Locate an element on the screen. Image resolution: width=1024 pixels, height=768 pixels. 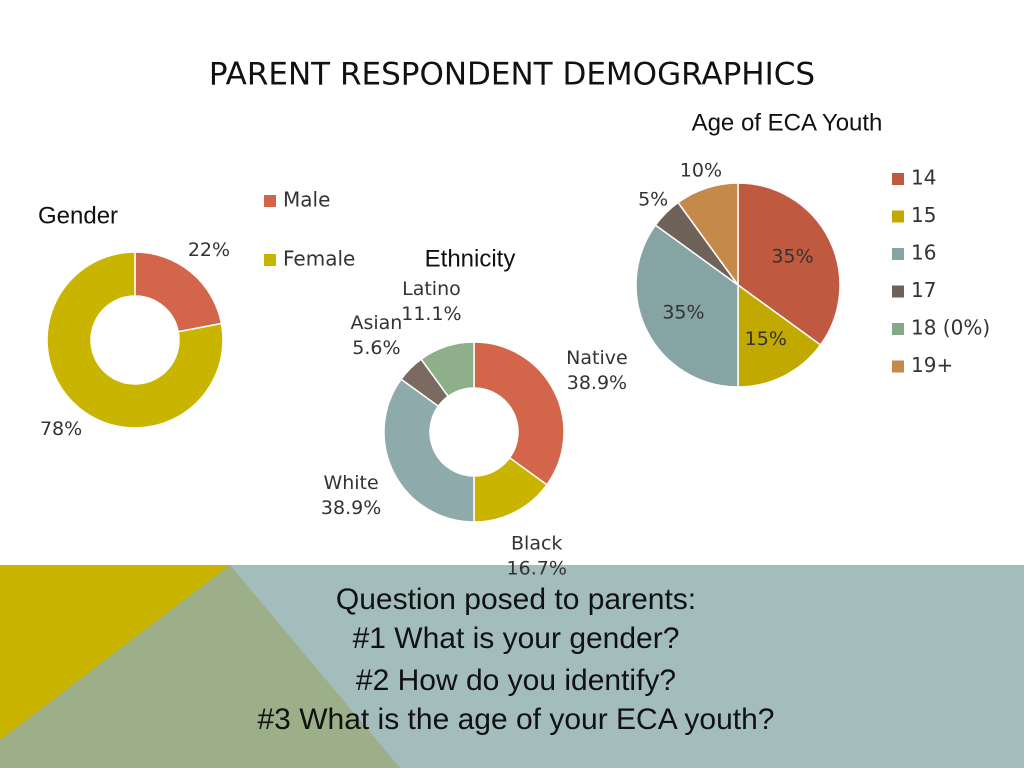
legend-label: 15 is located at coordinates (923, 215).